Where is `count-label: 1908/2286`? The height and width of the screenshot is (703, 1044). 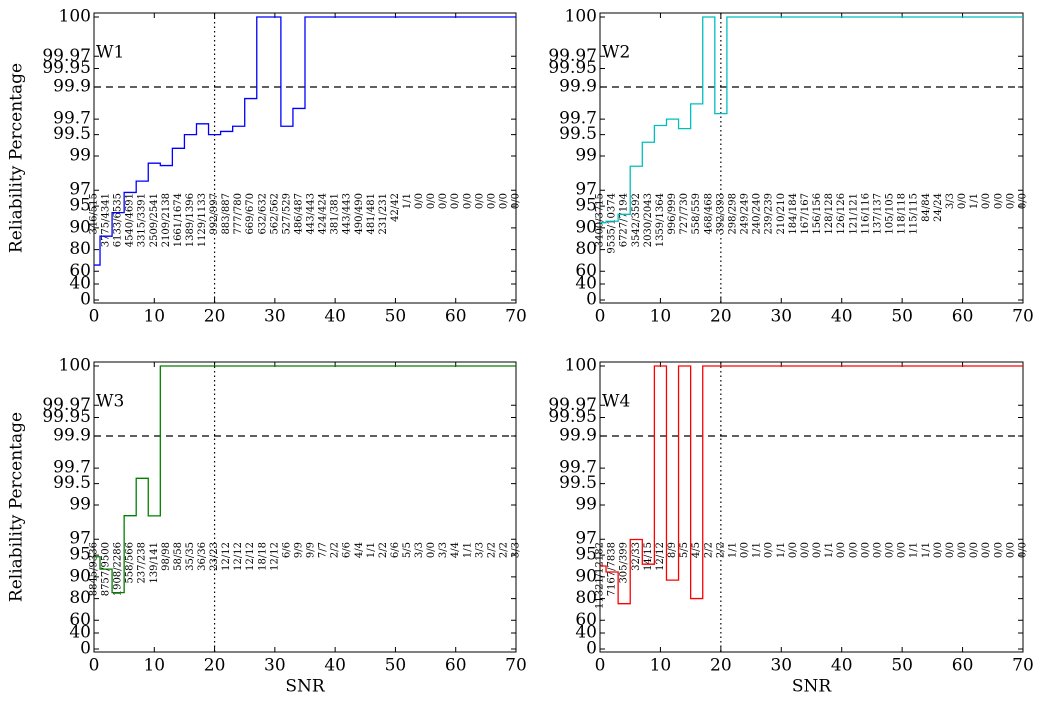
count-label: 1908/2286 is located at coordinates (118, 569).